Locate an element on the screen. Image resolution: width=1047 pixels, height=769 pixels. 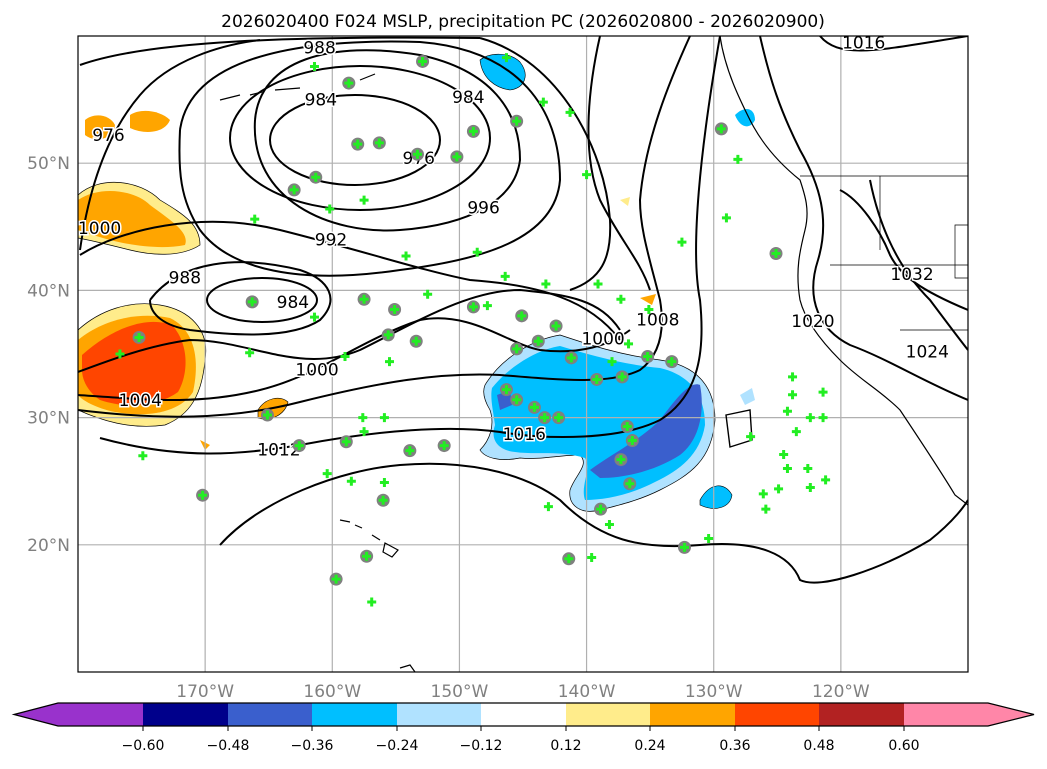
precip-positive-area is located at coordinates (648, 299).